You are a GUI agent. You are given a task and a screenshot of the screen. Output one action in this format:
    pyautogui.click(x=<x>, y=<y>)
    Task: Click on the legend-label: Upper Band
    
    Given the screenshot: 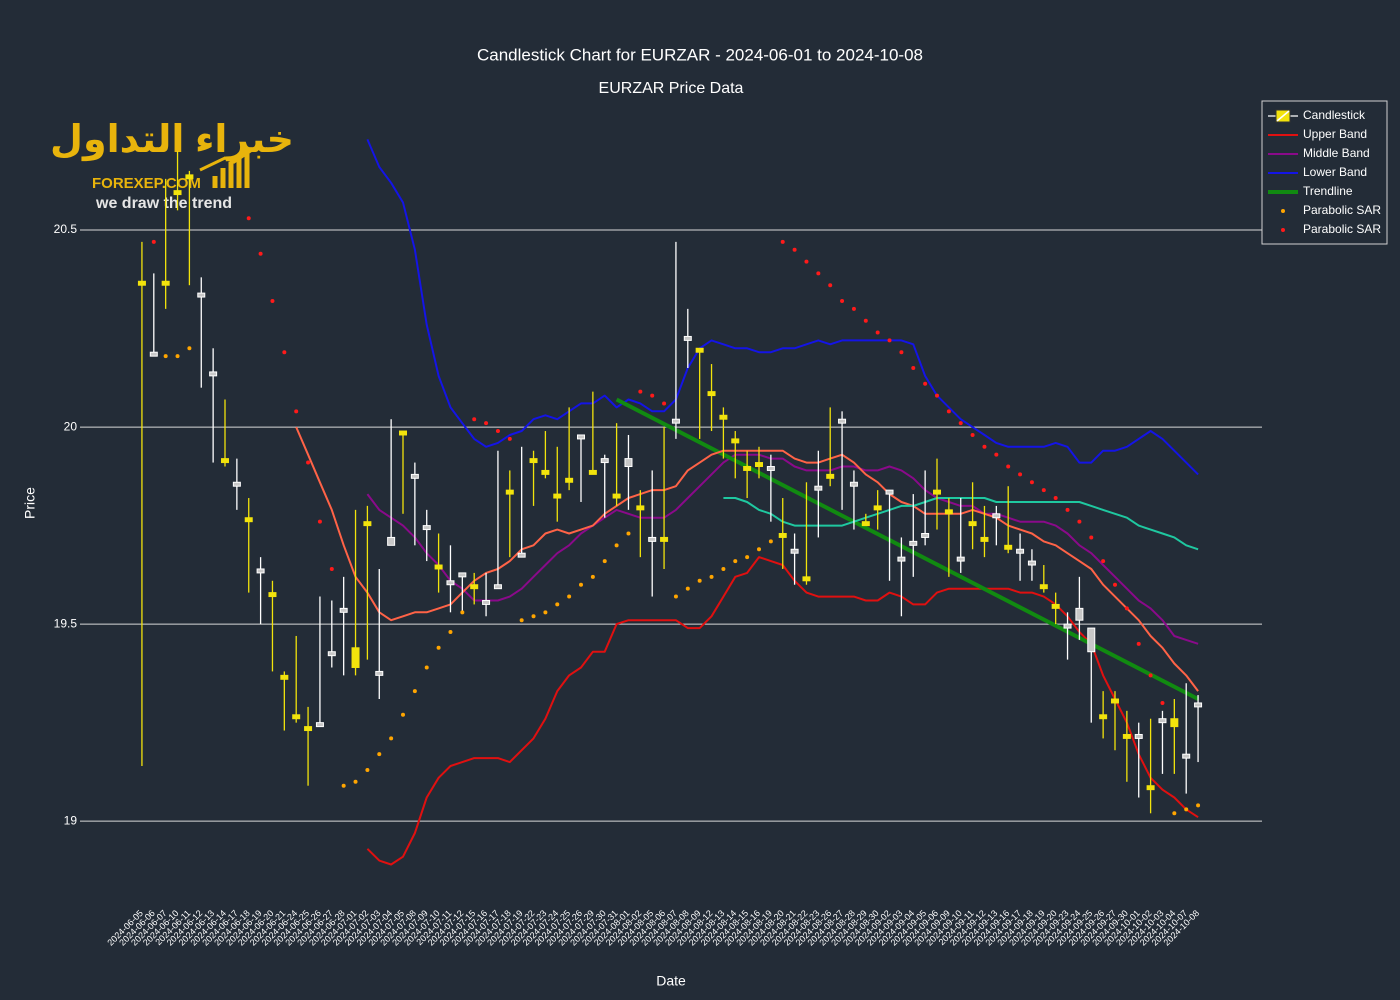 What is the action you would take?
    pyautogui.click(x=1335, y=134)
    